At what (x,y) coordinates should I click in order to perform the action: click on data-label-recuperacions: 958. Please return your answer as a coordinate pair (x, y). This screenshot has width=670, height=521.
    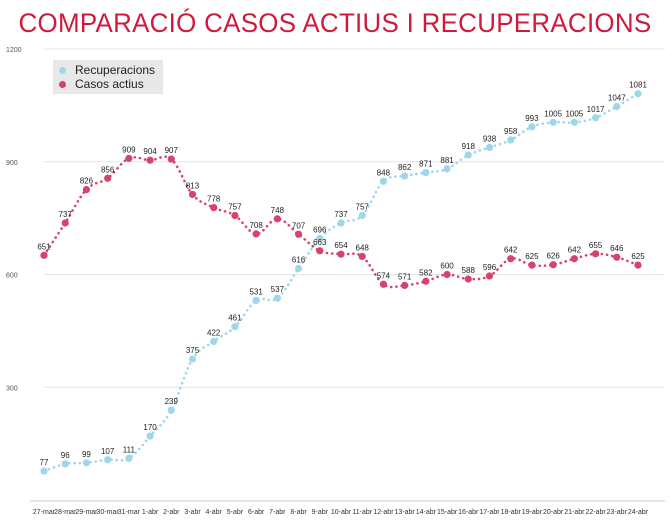
    Looking at the image, I should click on (511, 131).